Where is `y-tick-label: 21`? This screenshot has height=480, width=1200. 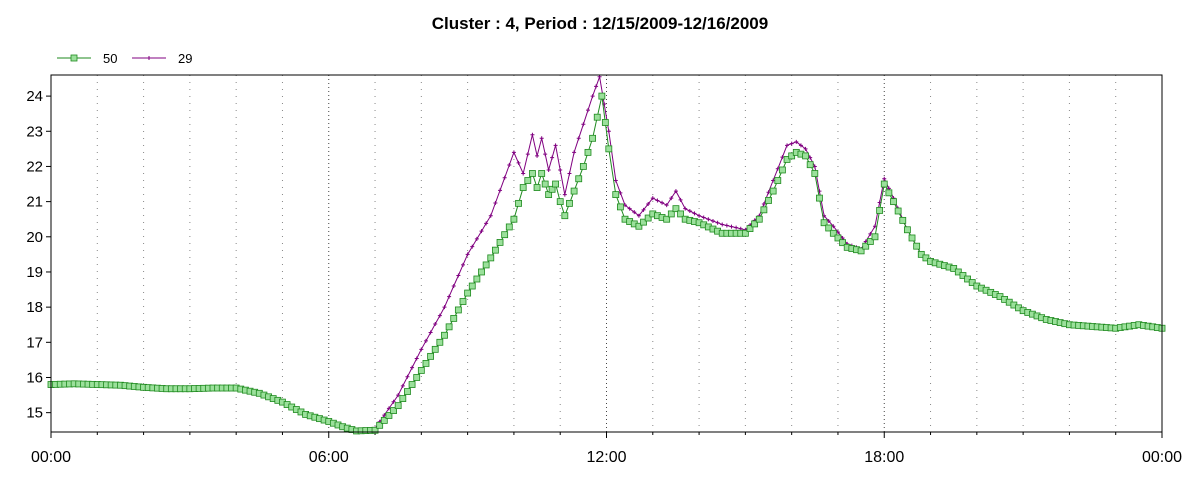
y-tick-label: 21 is located at coordinates (34, 202).